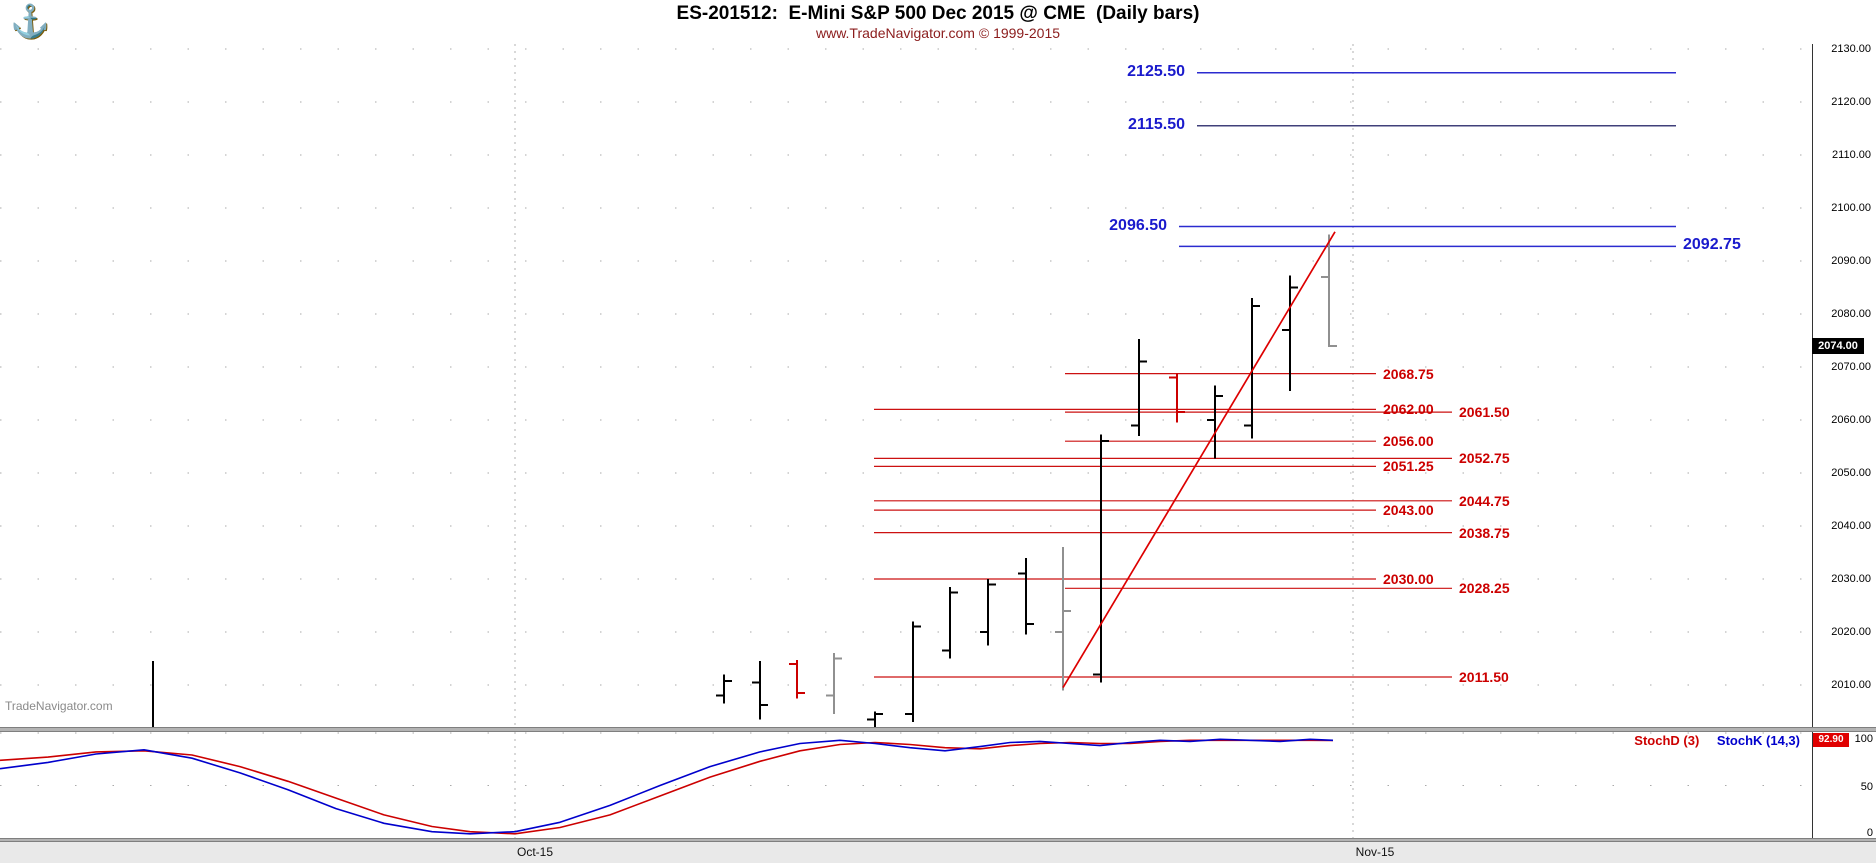 This screenshot has height=863, width=1876. Describe the element at coordinates (938, 840) in the screenshot. I see `panel-separator-bottom` at that location.